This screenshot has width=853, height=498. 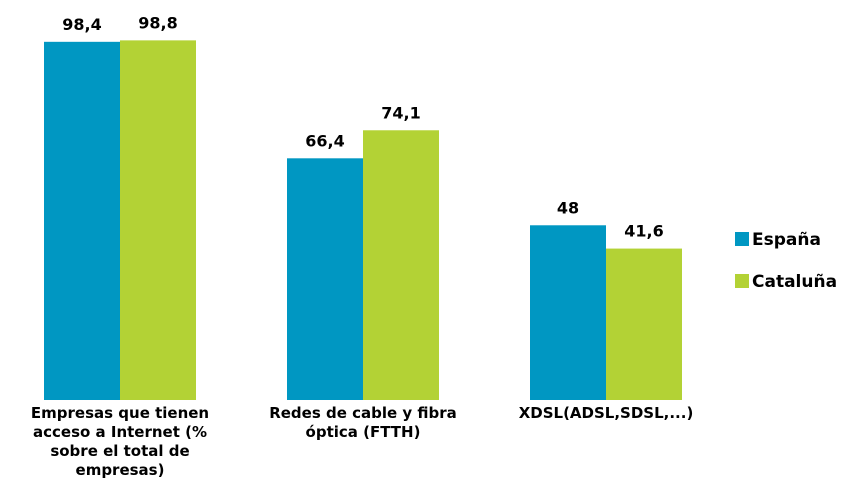 I want to click on category-label: XDSL(ADSL,SDSL,...), so click(x=606, y=413).